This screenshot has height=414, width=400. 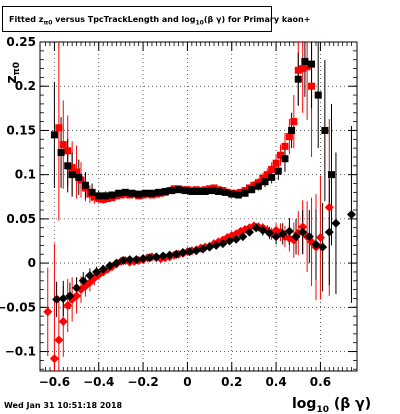 I want to click on y-tick-label: 0.1, so click(x=25, y=175).